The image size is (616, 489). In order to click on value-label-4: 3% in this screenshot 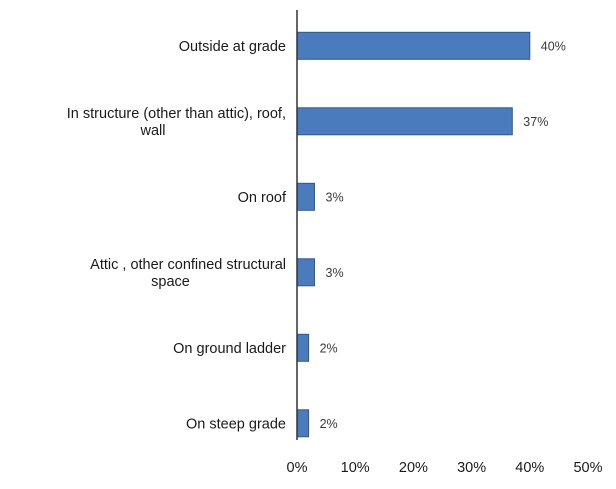, I will do `click(335, 273)`.